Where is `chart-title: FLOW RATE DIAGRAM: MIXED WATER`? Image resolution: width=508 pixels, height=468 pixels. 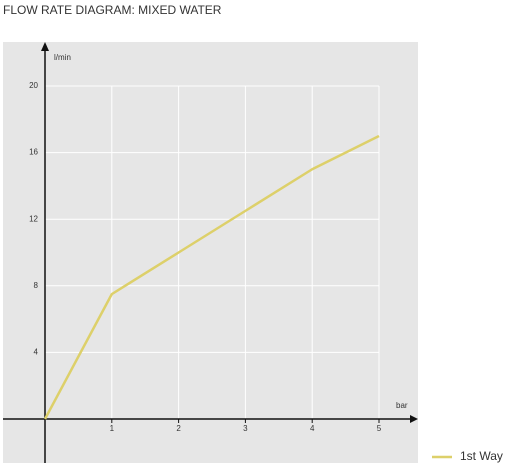
chart-title: FLOW RATE DIAGRAM: MIXED WATER is located at coordinates (112, 10).